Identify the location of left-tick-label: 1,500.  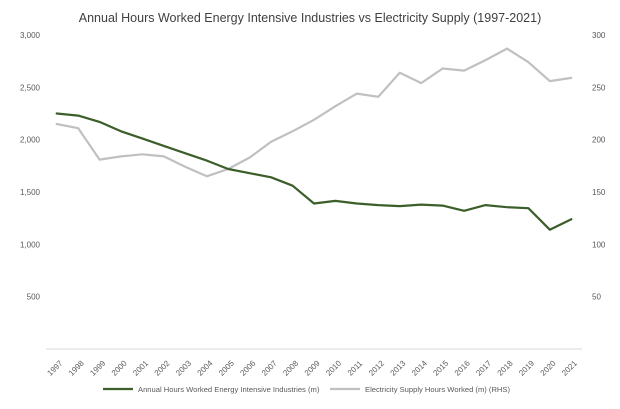
(30, 192).